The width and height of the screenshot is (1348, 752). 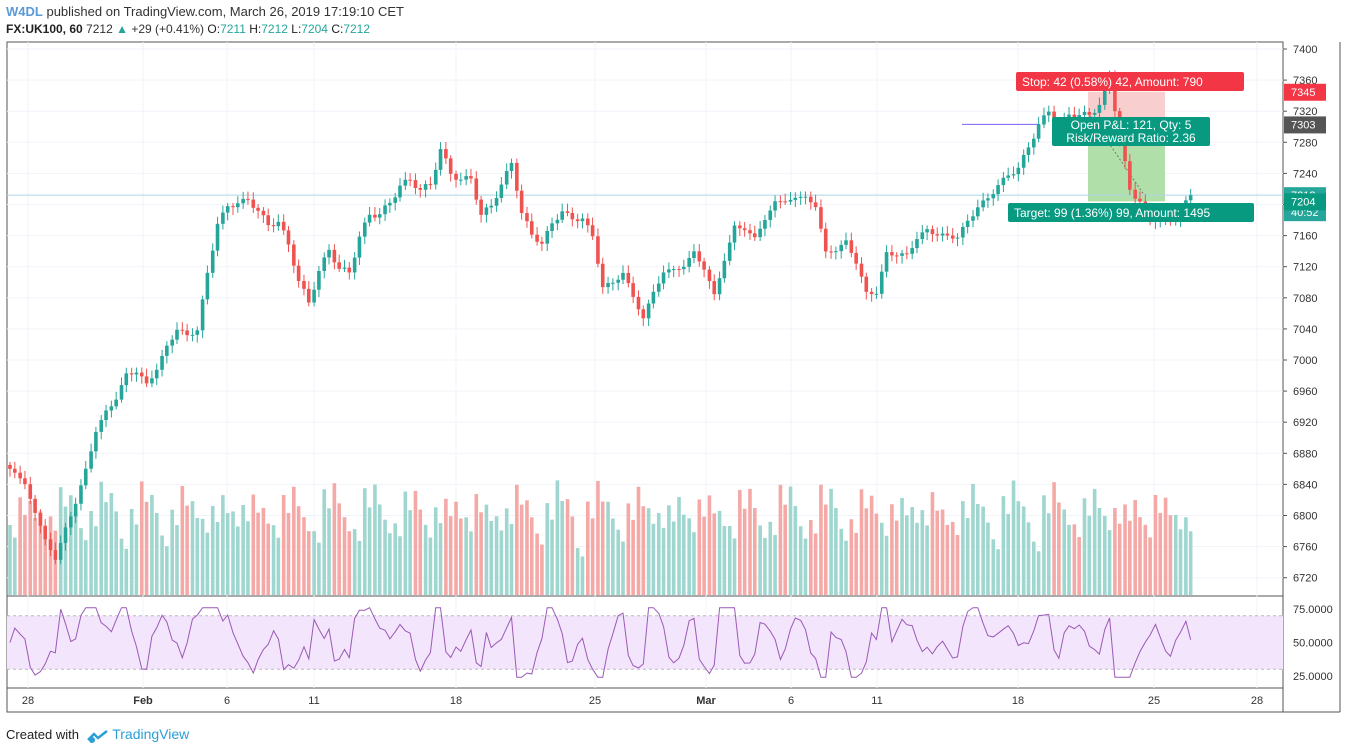 I want to click on risk-reward-label: Risk/Reward Ratio: 2.36, so click(x=1131, y=138).